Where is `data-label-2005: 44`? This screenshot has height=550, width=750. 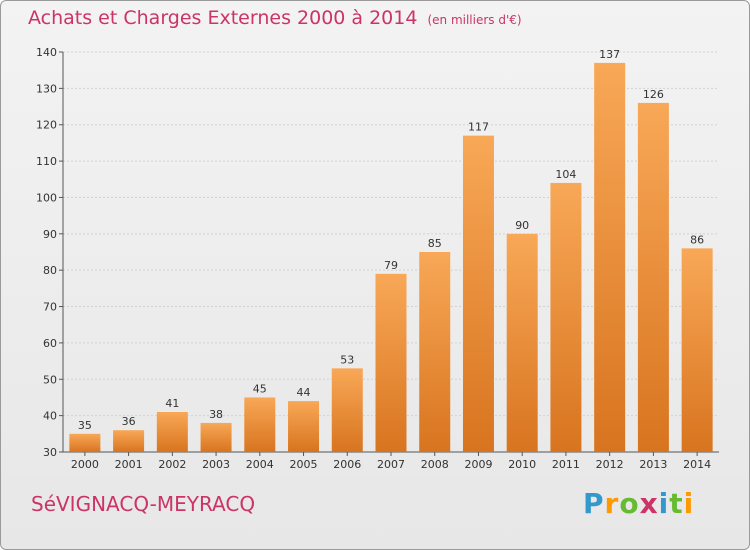 data-label-2005: 44 is located at coordinates (304, 392).